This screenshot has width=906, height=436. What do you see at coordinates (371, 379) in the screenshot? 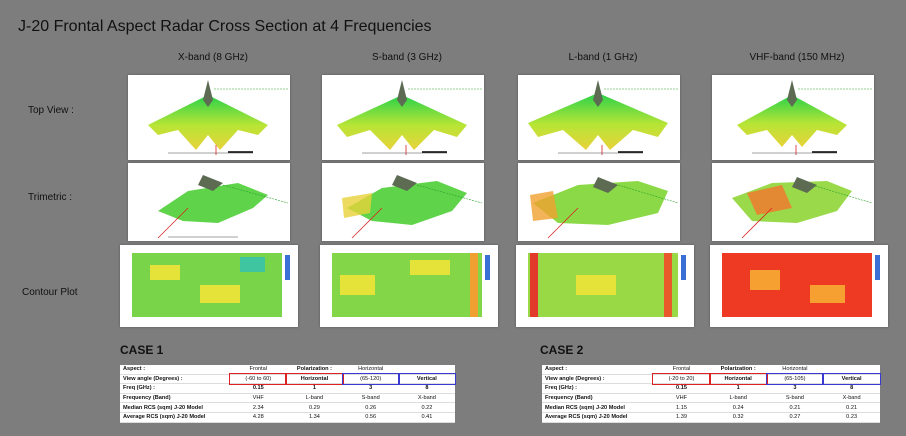
I see `view-angle-range-2: (65-120)` at bounding box center [371, 379].